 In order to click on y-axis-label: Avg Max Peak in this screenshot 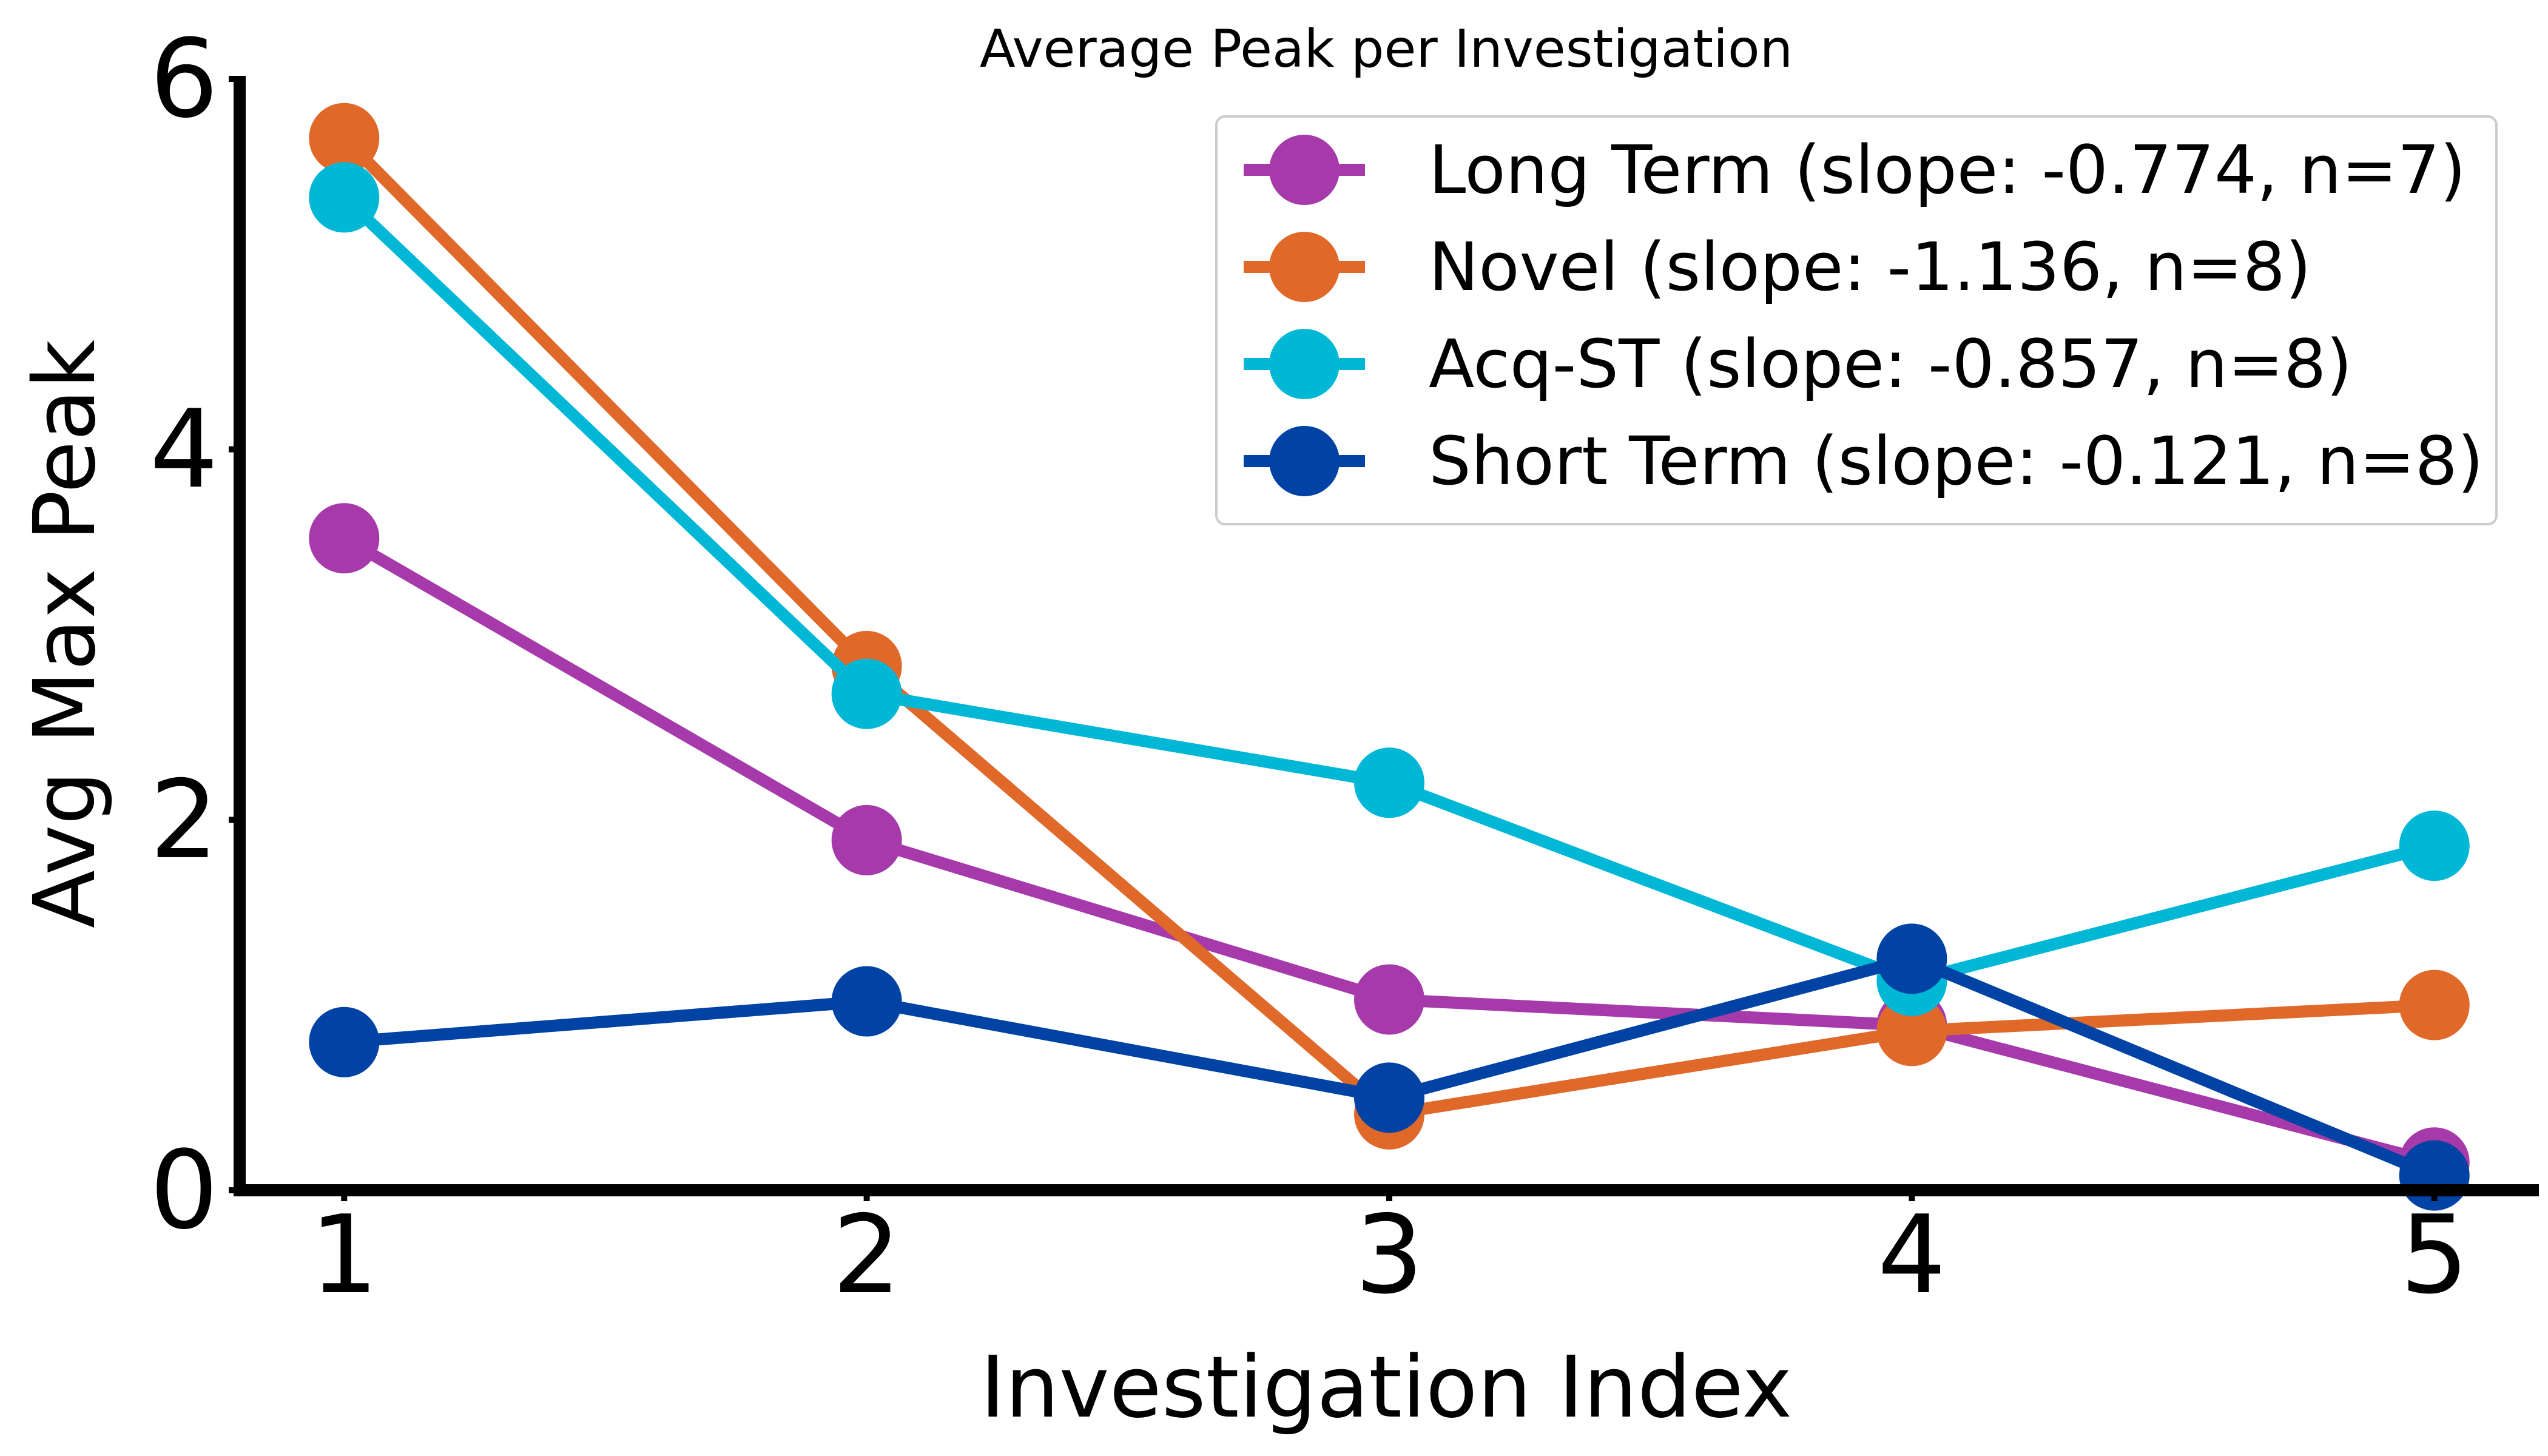, I will do `click(65, 634)`.